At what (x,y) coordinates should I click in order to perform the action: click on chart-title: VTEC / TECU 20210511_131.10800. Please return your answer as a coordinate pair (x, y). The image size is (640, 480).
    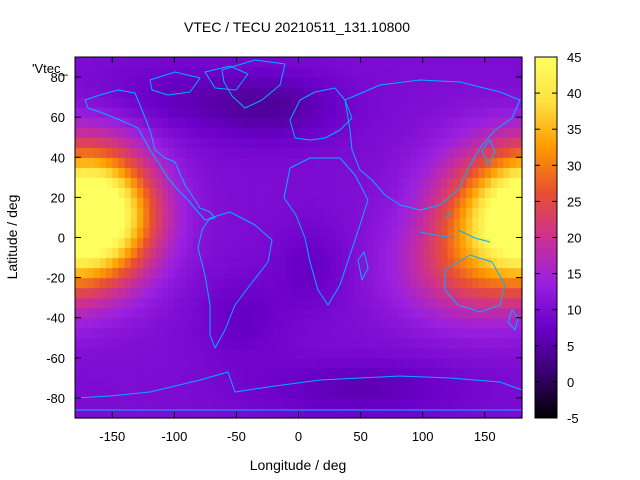
    Looking at the image, I should click on (297, 27).